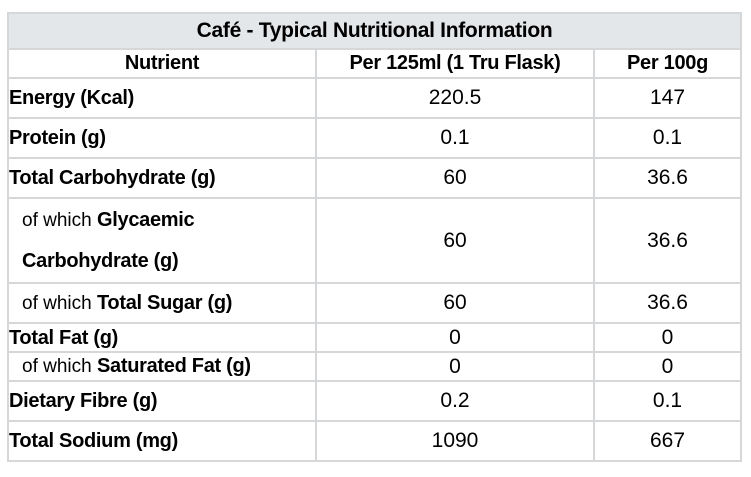 The width and height of the screenshot is (751, 477). Describe the element at coordinates (667, 441) in the screenshot. I see `value-per-100g: 667` at that location.